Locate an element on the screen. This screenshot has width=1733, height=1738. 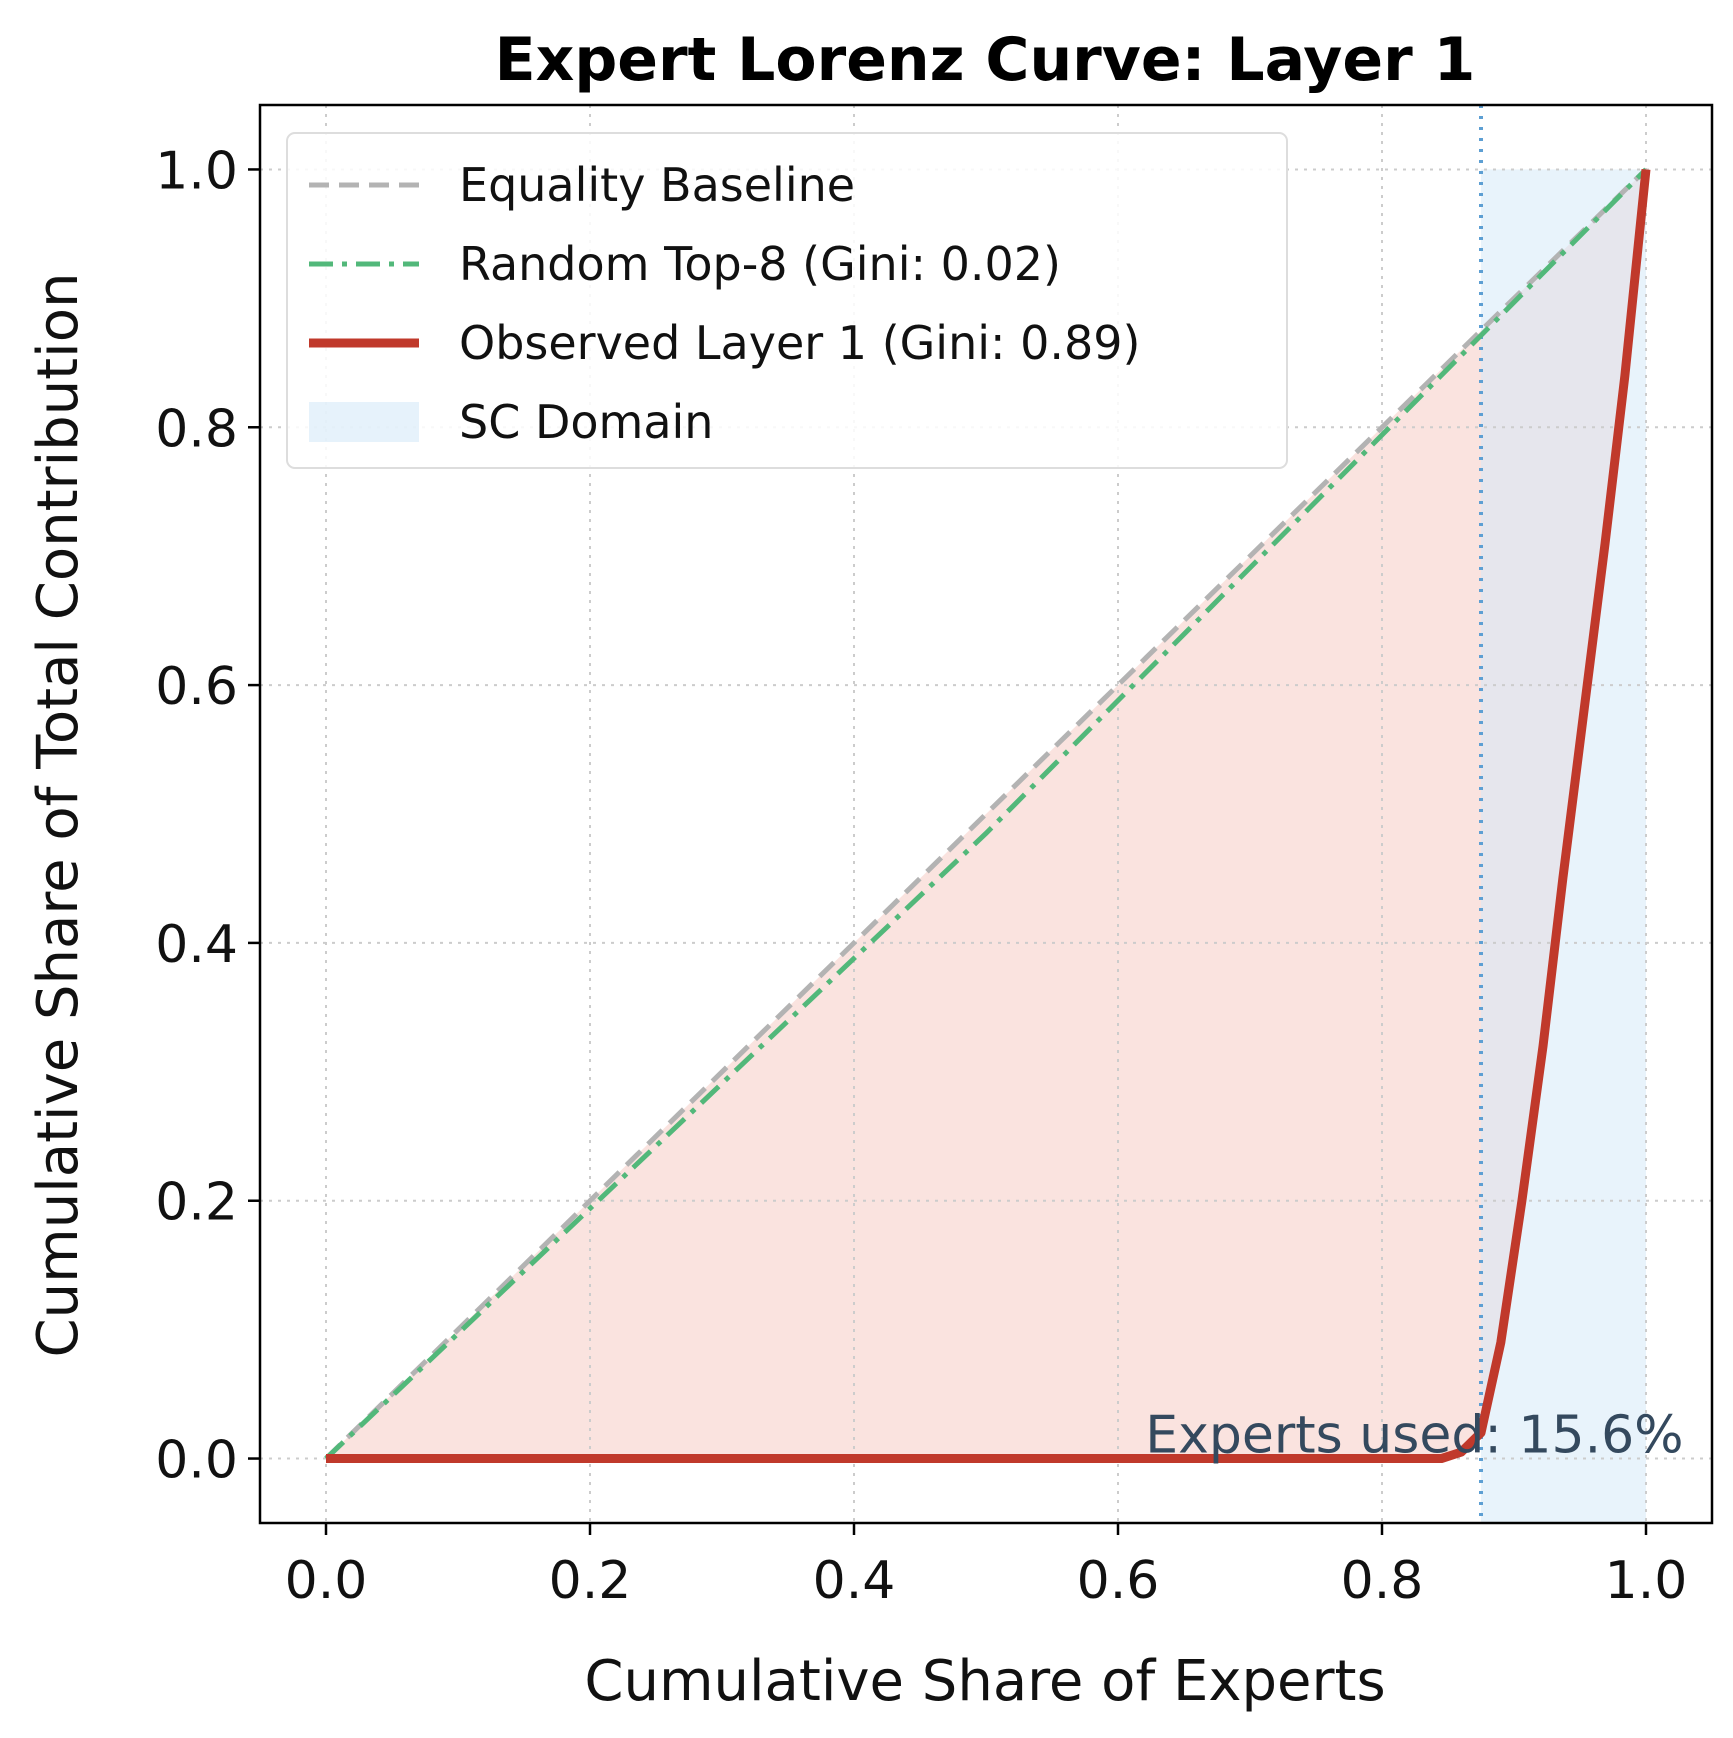
x-tick-label-4: 0.8 is located at coordinates (1382, 1581).